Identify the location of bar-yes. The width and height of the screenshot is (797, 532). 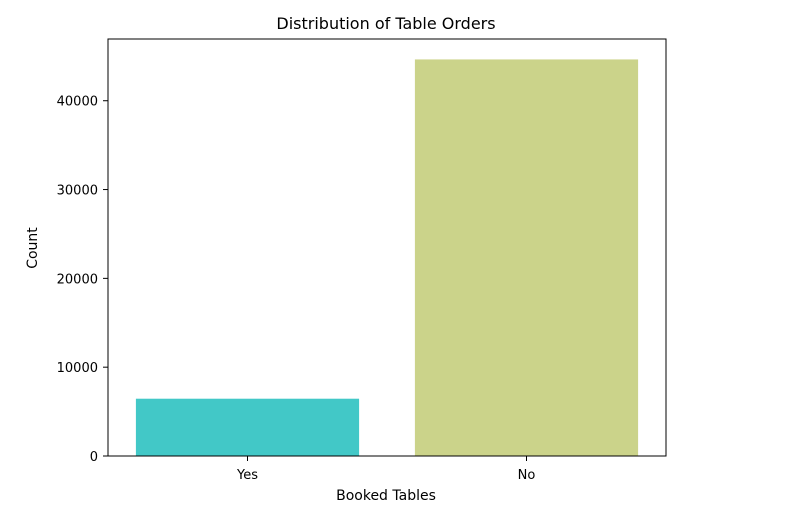
(247, 427).